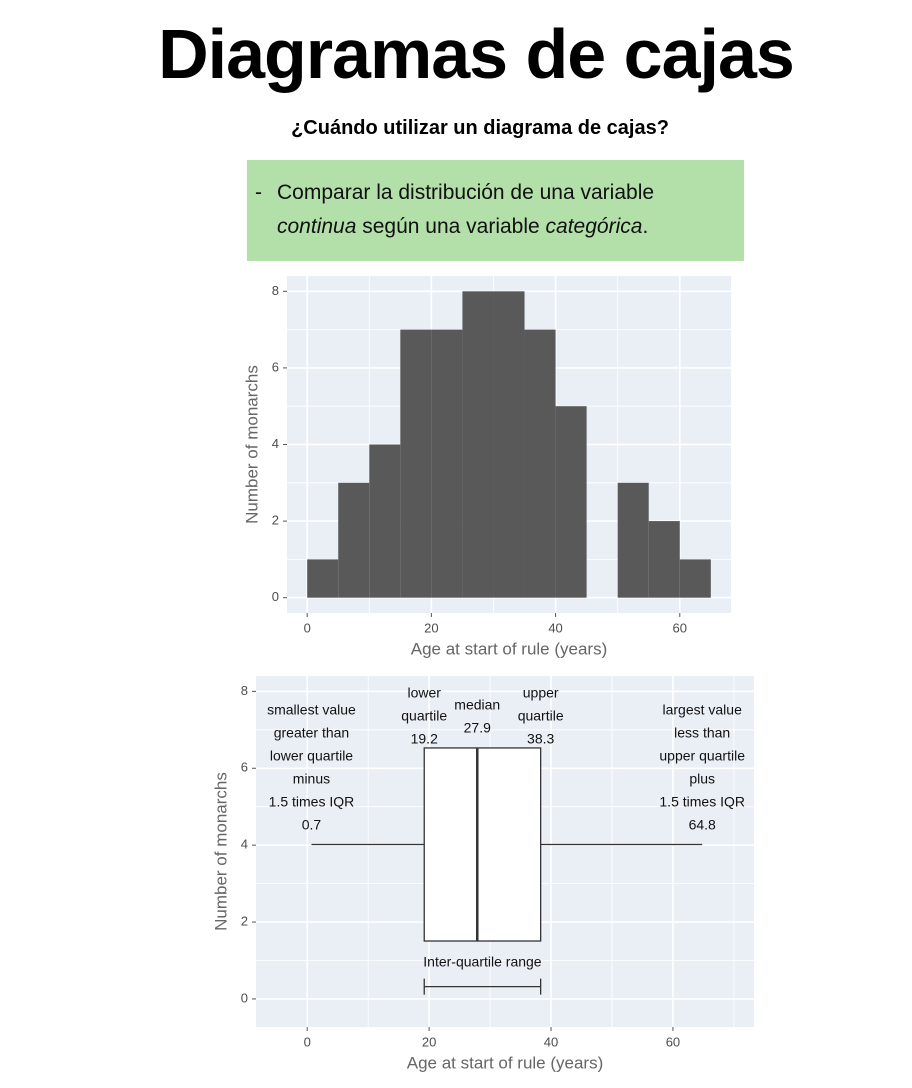 This screenshot has height=1088, width=912. Describe the element at coordinates (702, 756) in the screenshot. I see `annotation-line: upper quartile` at that location.